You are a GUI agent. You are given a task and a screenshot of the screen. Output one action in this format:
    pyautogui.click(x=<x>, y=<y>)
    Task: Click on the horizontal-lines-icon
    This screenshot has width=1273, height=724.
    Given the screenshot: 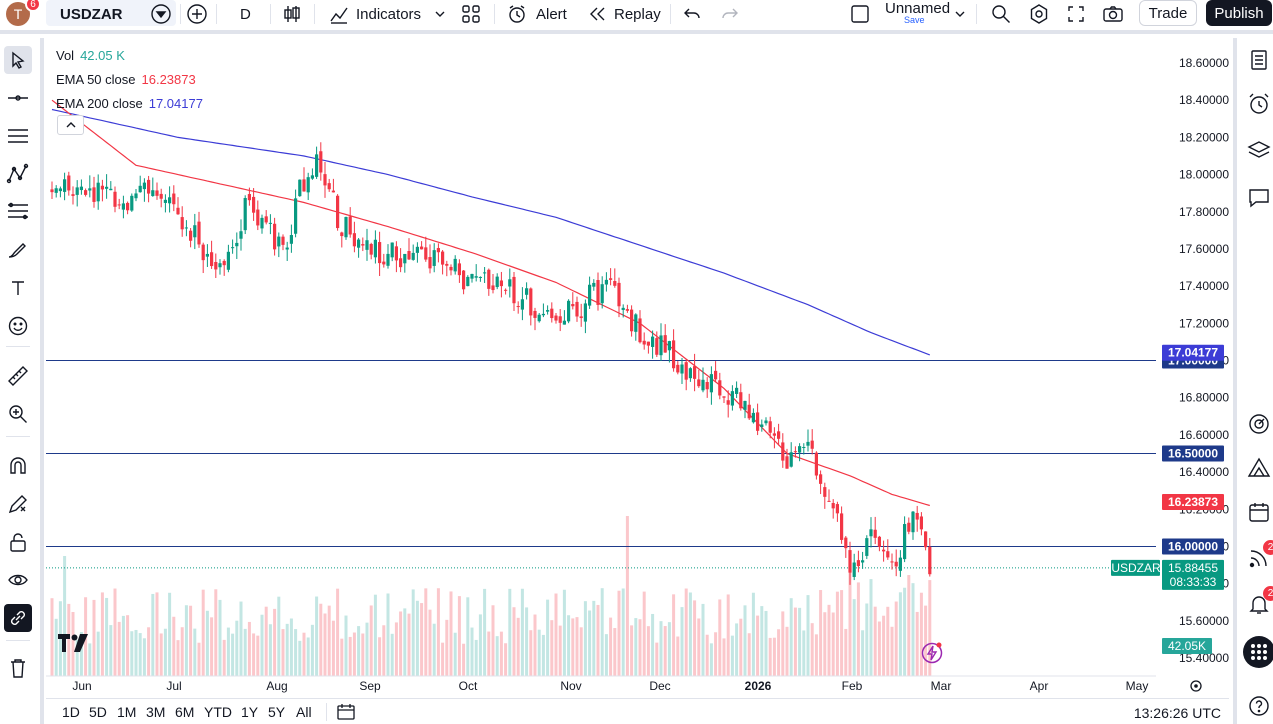 What is the action you would take?
    pyautogui.click(x=18, y=136)
    